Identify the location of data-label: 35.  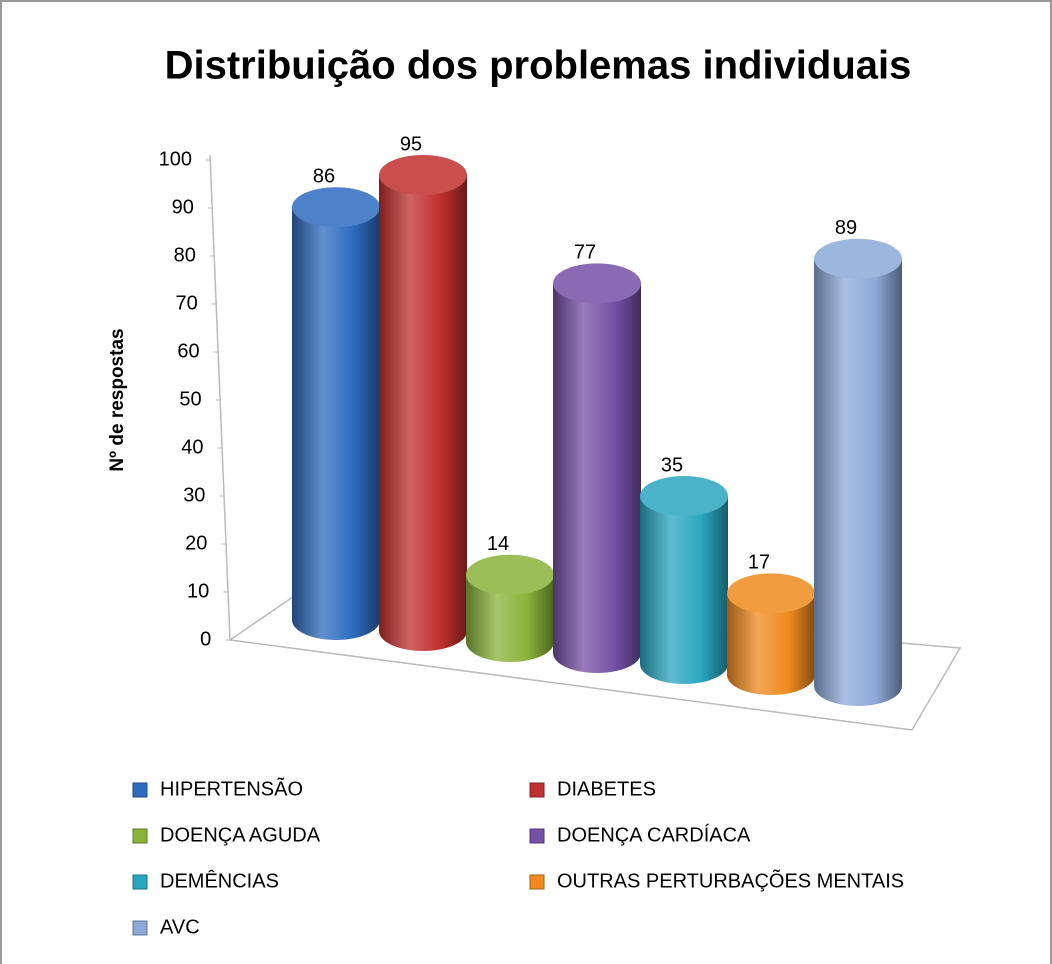
(672, 465).